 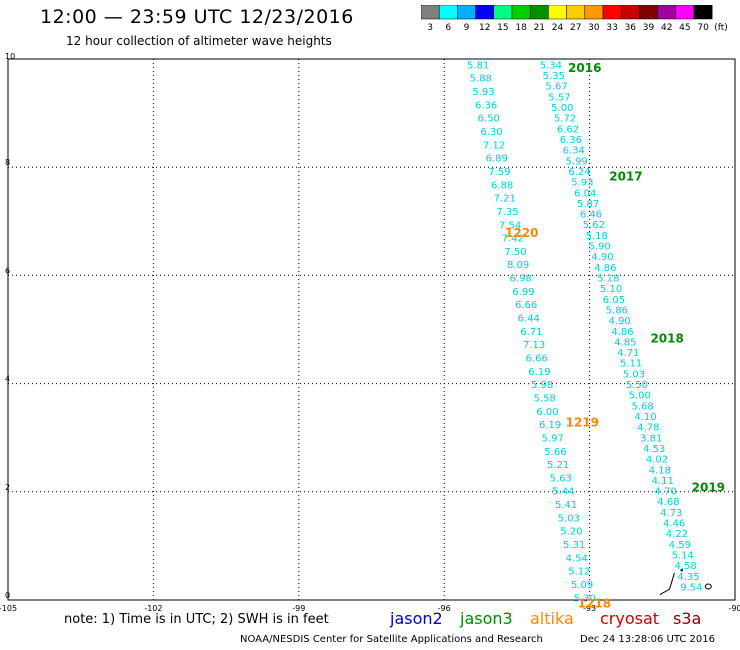 I want to click on wave-height-value: 4.02, so click(x=657, y=460).